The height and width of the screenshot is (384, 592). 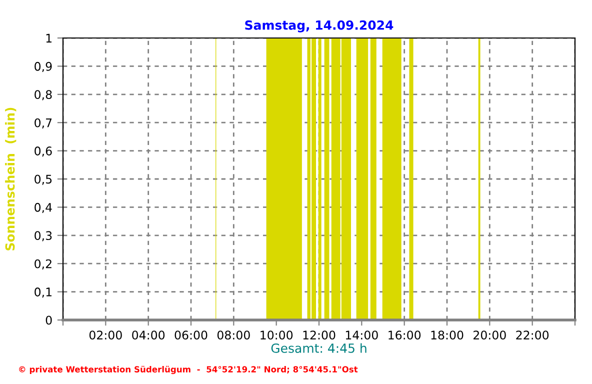 What do you see at coordinates (43, 293) in the screenshot?
I see `y-tick-label: 0,1` at bounding box center [43, 293].